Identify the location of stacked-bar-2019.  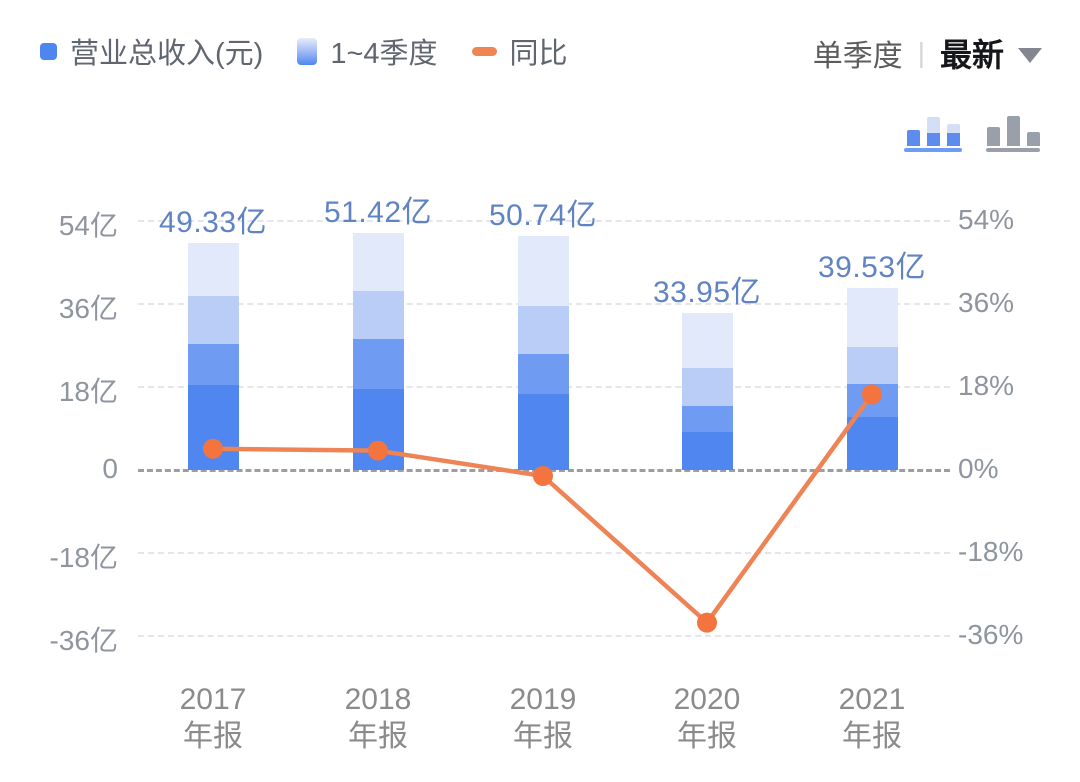
(543, 353).